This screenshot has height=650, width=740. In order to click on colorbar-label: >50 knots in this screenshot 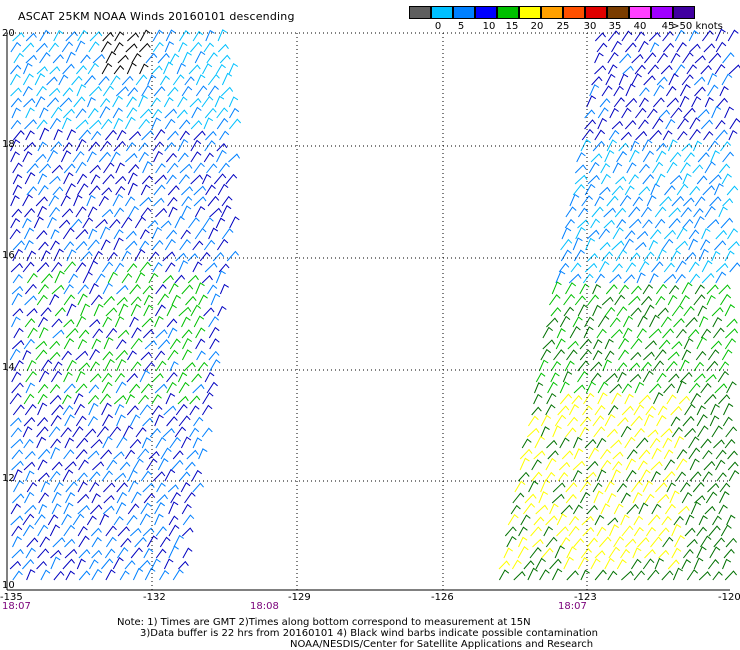, I will do `click(697, 26)`.